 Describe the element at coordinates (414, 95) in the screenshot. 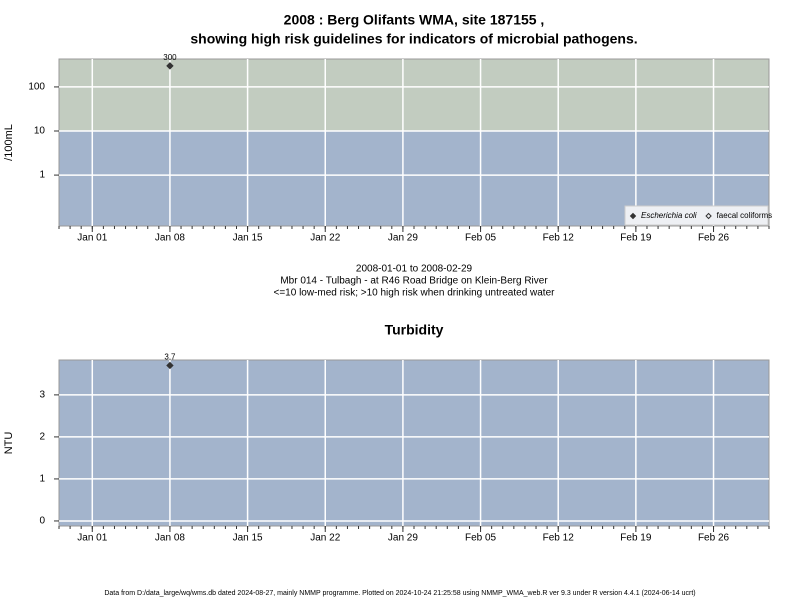

I see `band-high` at that location.